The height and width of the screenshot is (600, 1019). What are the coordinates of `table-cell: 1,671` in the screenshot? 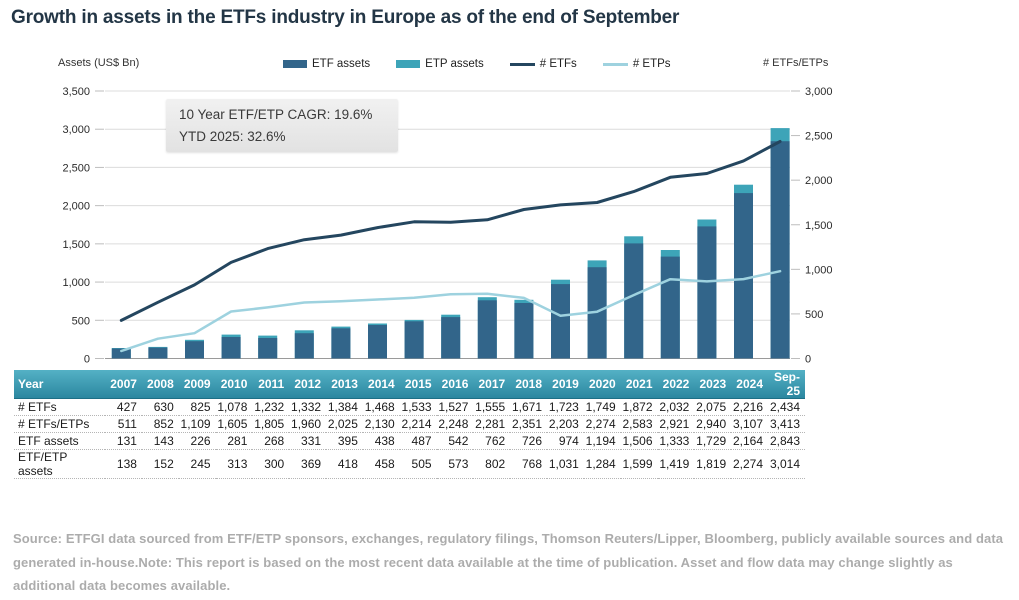 It's located at (529, 407).